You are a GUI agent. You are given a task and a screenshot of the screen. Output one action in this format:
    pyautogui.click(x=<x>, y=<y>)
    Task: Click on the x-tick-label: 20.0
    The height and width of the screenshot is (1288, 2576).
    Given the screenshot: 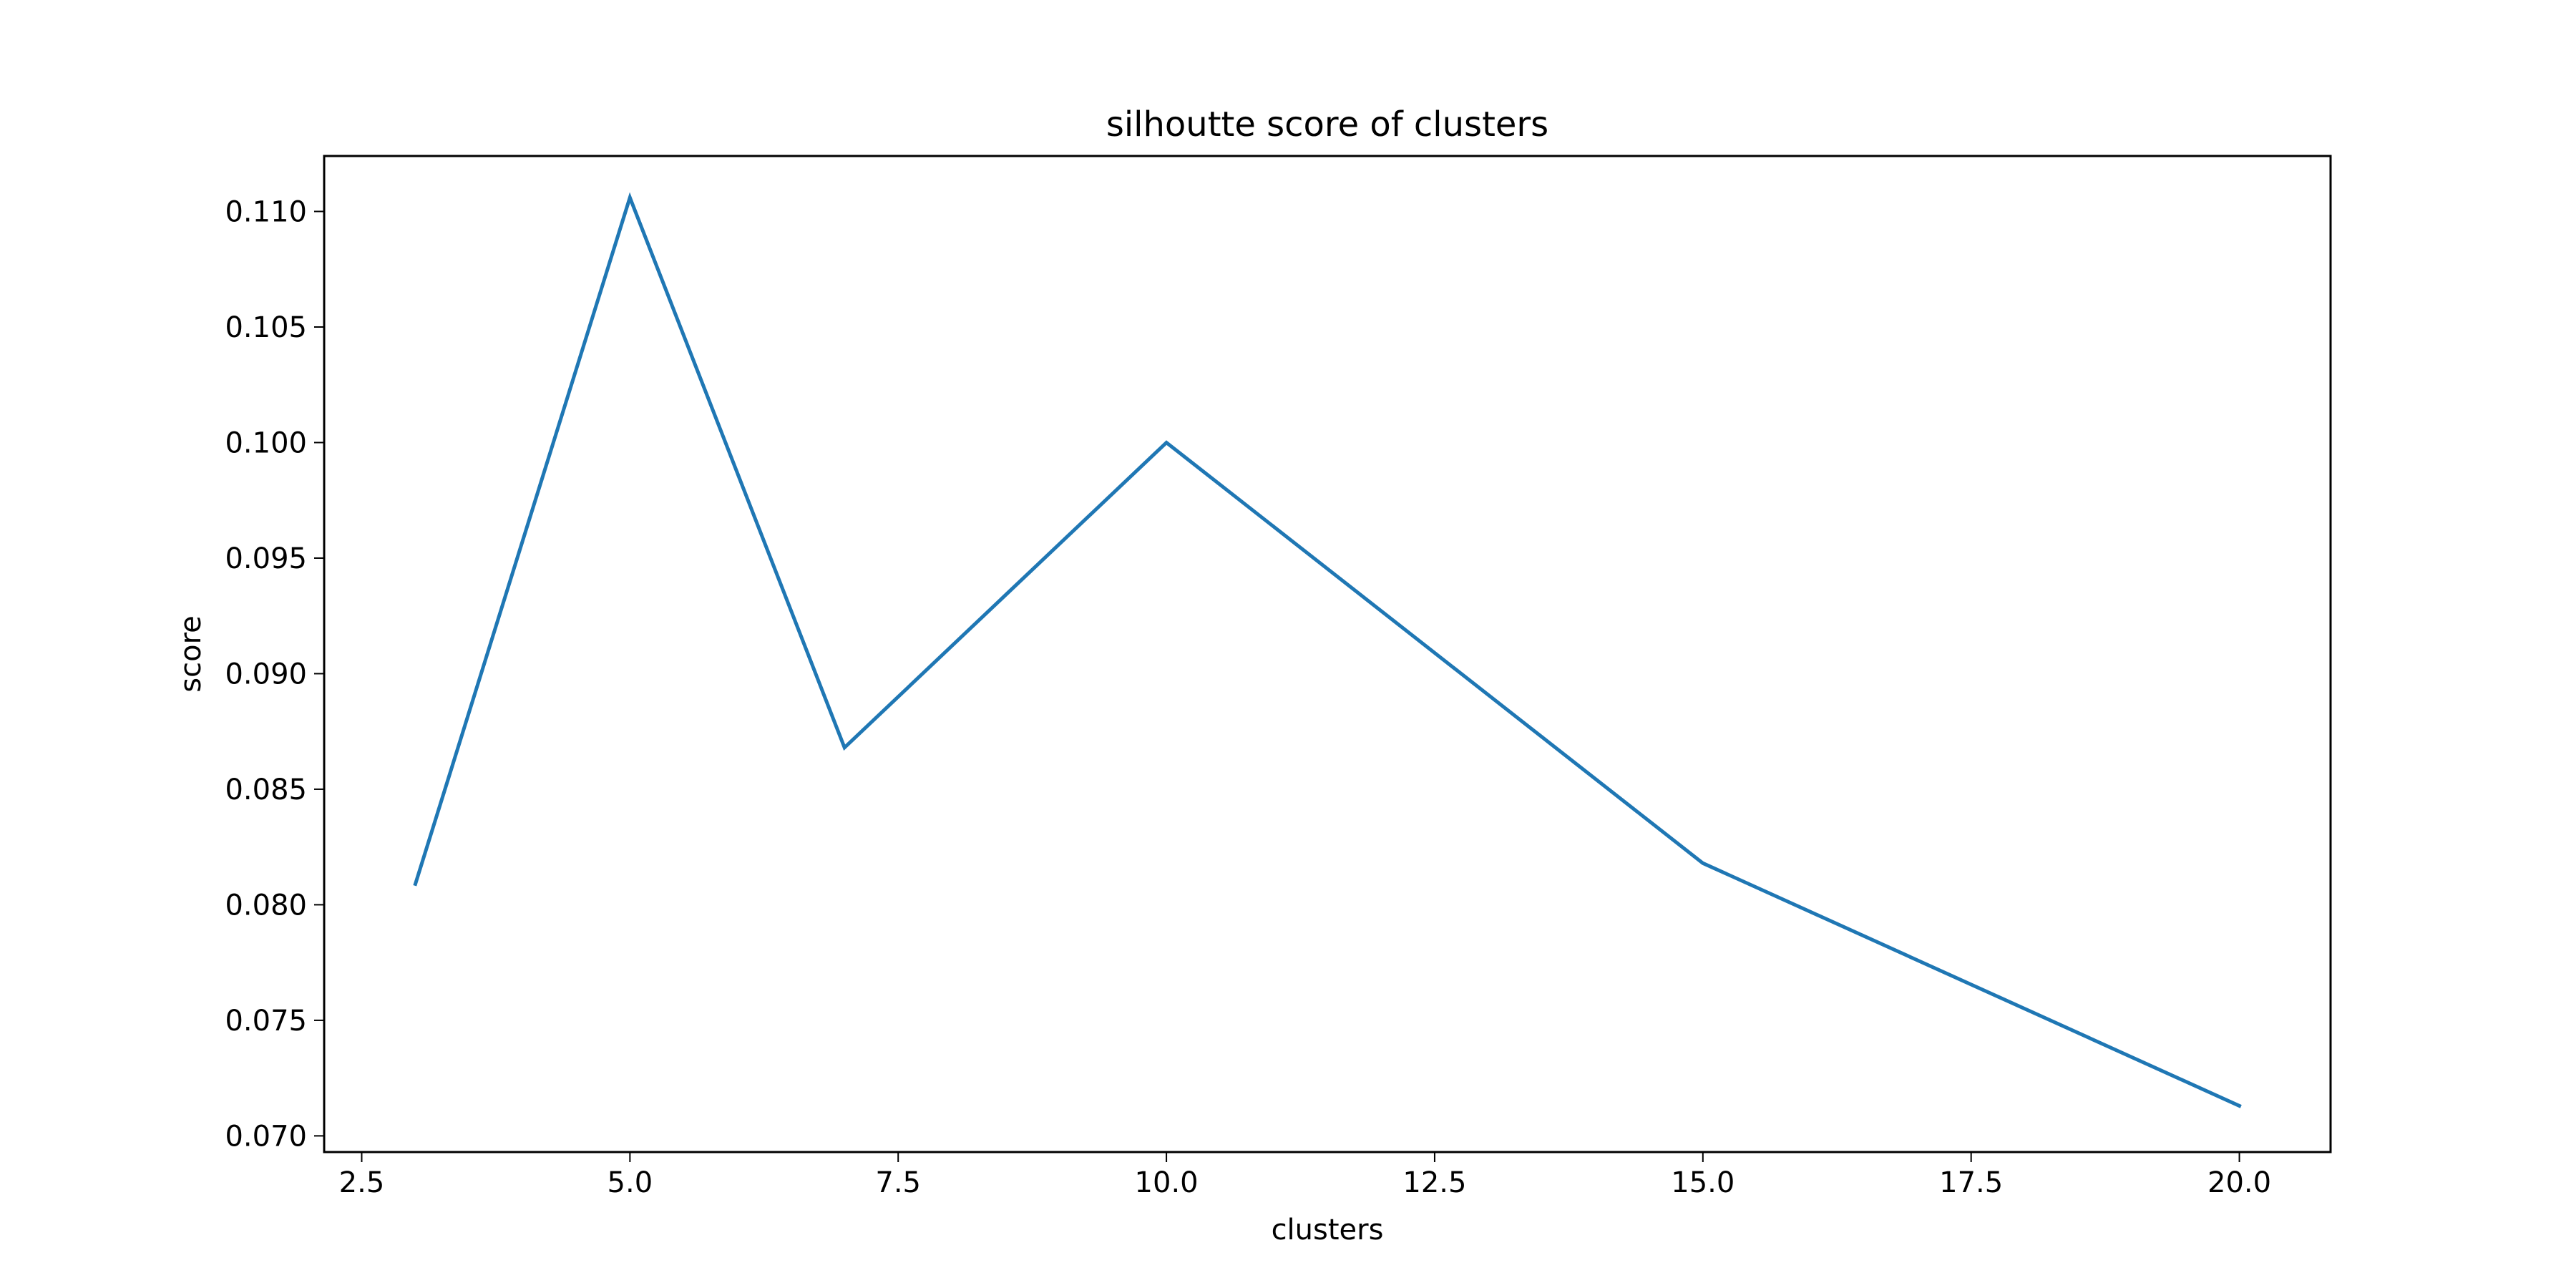 What is the action you would take?
    pyautogui.click(x=2239, y=1182)
    